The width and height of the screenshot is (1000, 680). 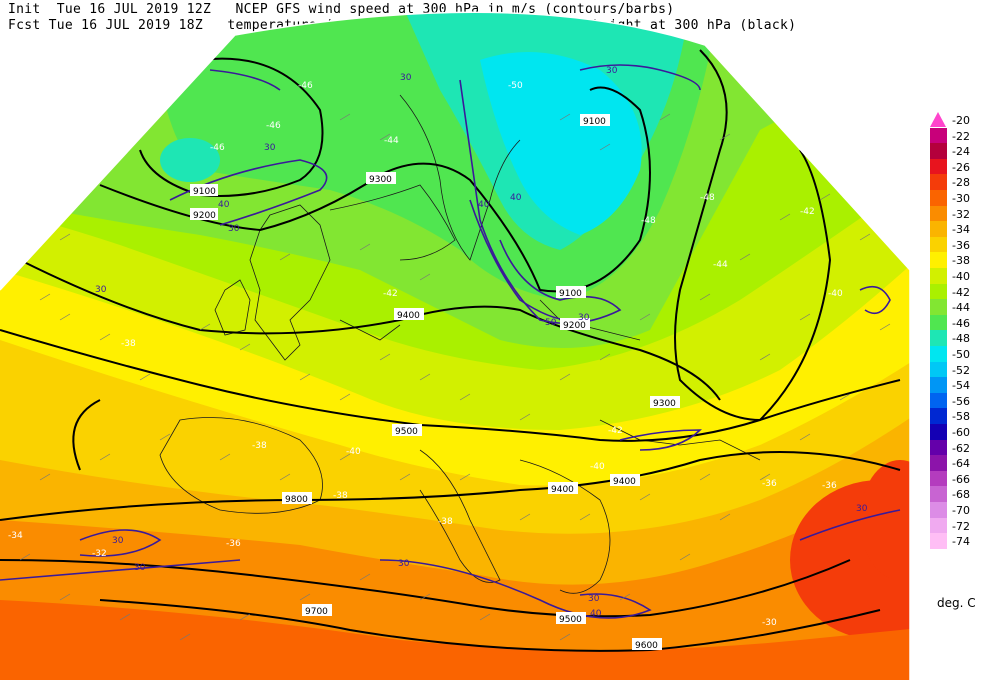 What do you see at coordinates (551, 323) in the screenshot?
I see `wind-label: 50` at bounding box center [551, 323].